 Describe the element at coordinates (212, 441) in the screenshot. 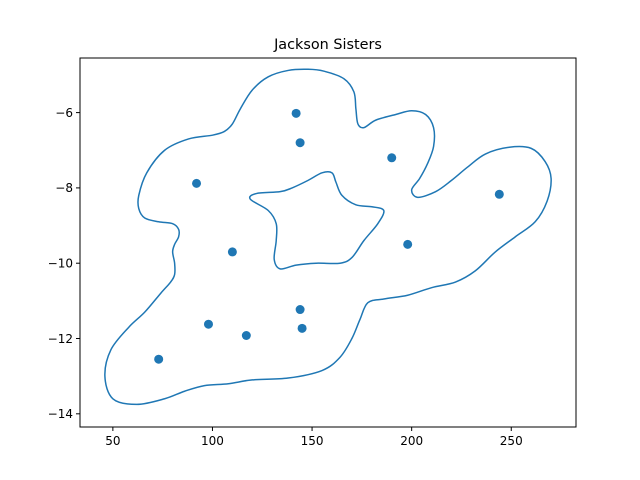

I see `x-tick-label: 100` at that location.